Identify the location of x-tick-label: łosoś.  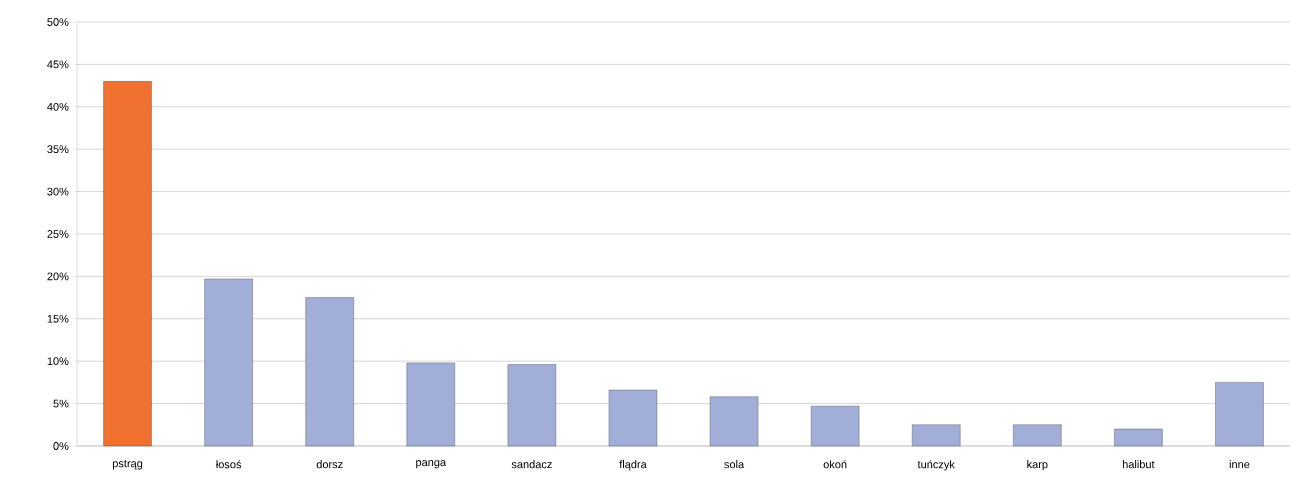
(228, 464).